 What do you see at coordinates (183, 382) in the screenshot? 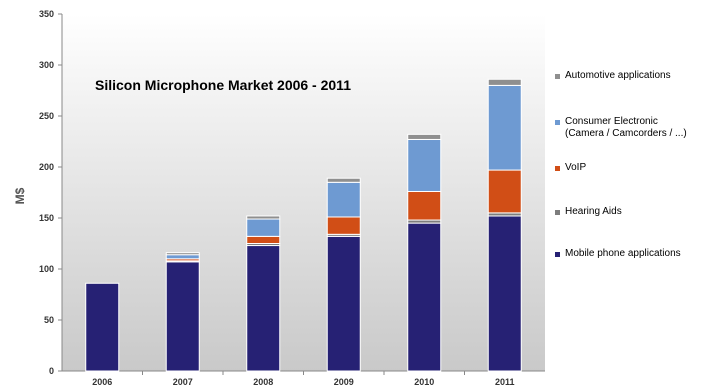
I see `x-tick-label: 2007` at bounding box center [183, 382].